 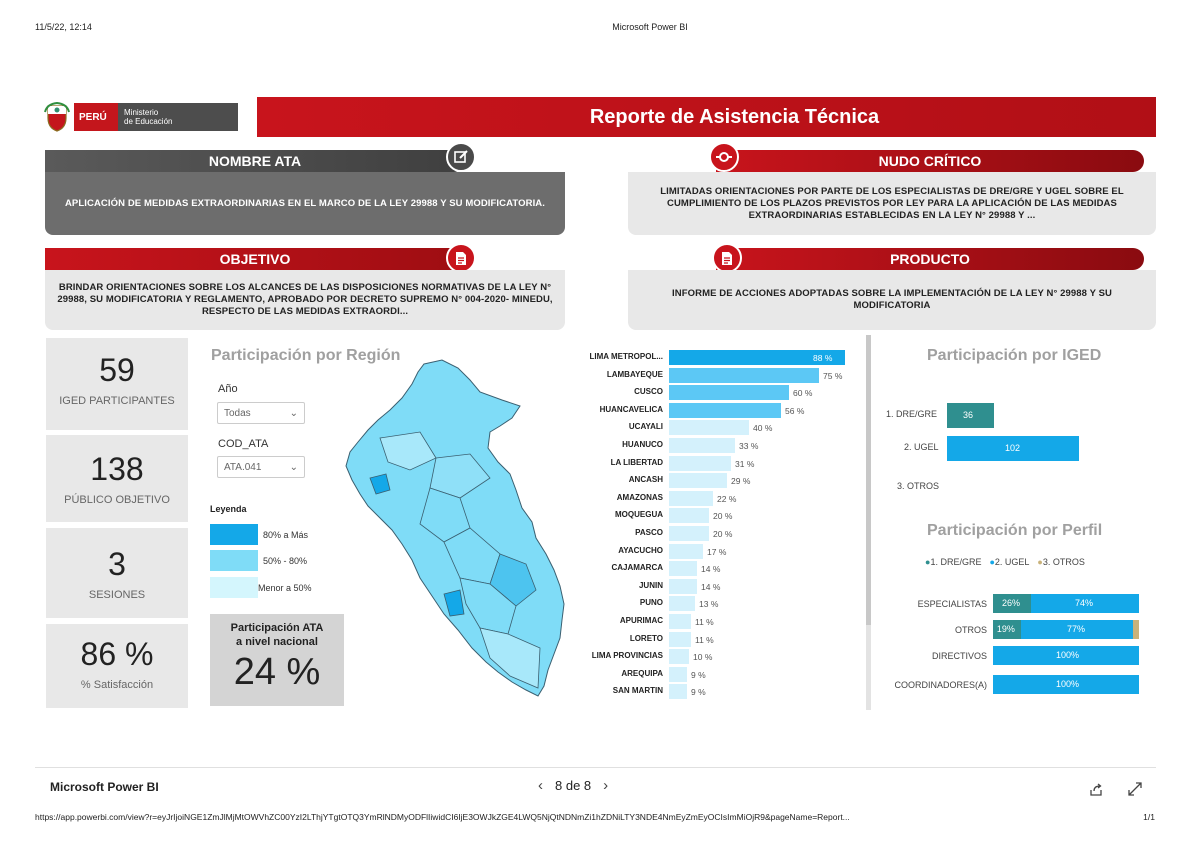 I want to click on bar-row: LORETO 11 %, so click(x=725, y=639).